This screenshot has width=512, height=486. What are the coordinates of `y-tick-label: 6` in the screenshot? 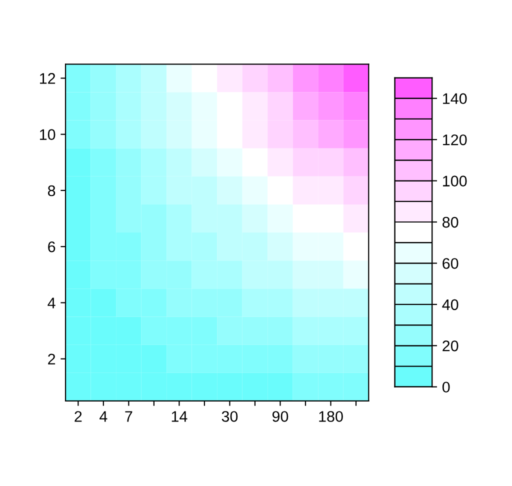 It's located at (52, 246).